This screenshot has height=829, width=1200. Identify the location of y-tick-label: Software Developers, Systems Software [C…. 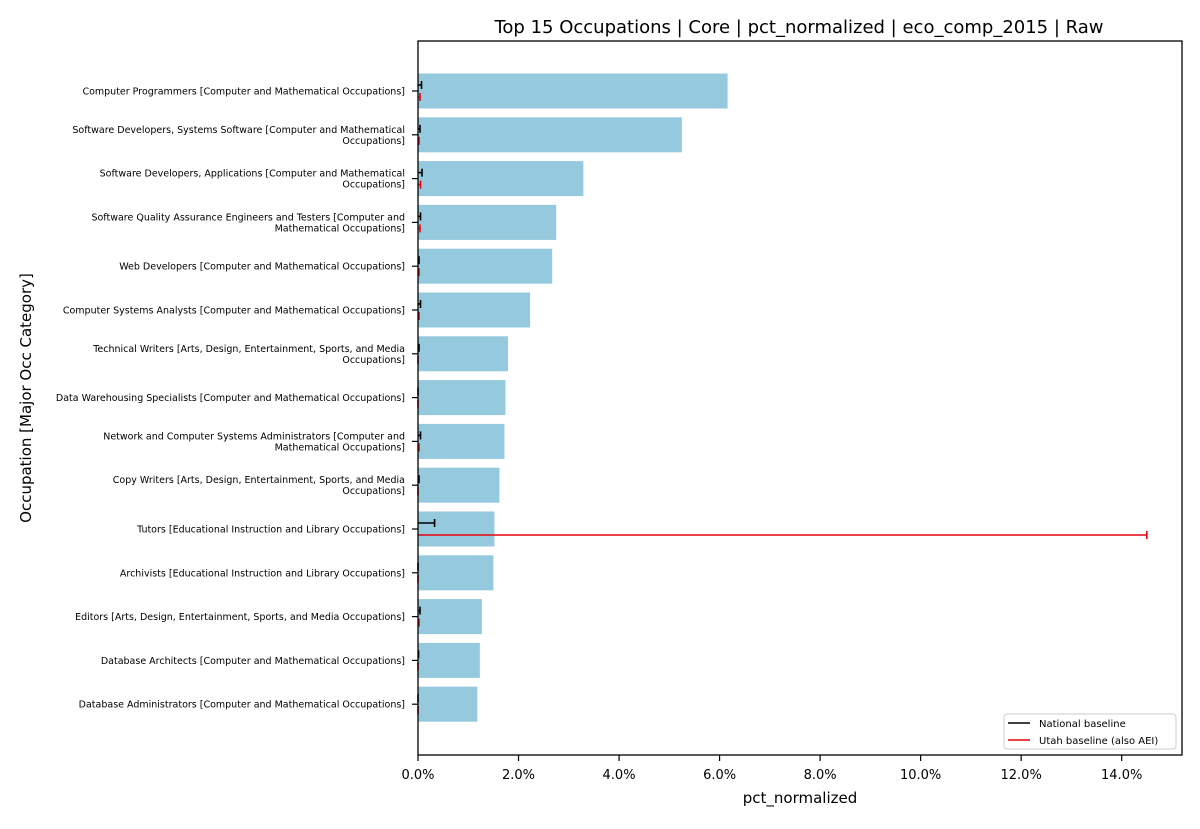
(238, 136).